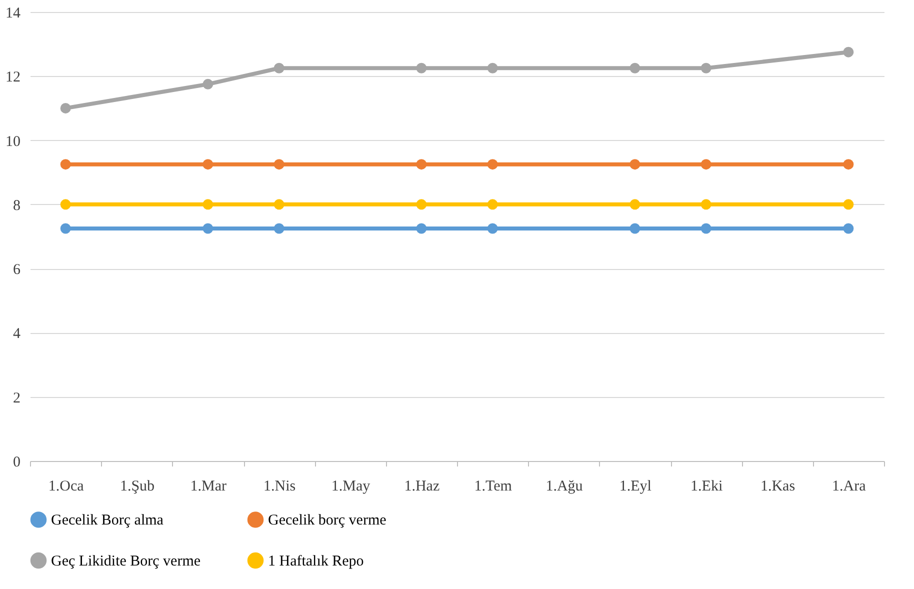 The height and width of the screenshot is (589, 914). What do you see at coordinates (16, 206) in the screenshot?
I see `y-tick-label: 8` at bounding box center [16, 206].